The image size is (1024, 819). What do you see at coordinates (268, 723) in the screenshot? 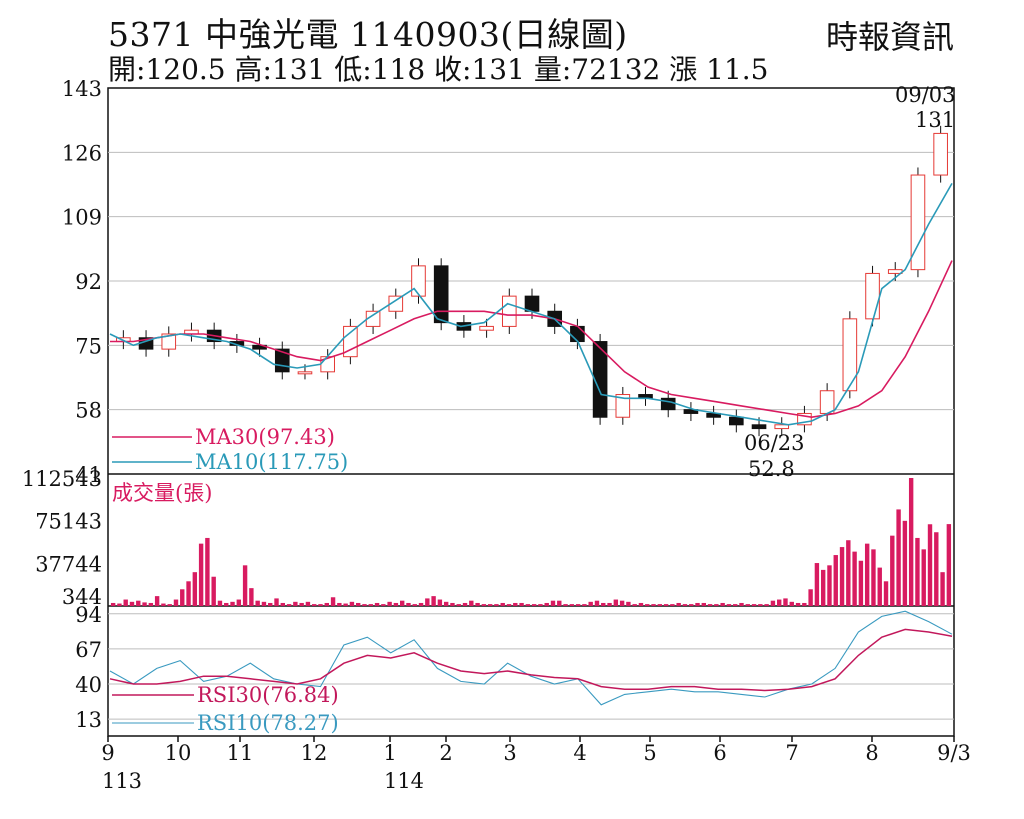
I see `legend-rsi10-label: RSI10(78.27)` at bounding box center [268, 723].